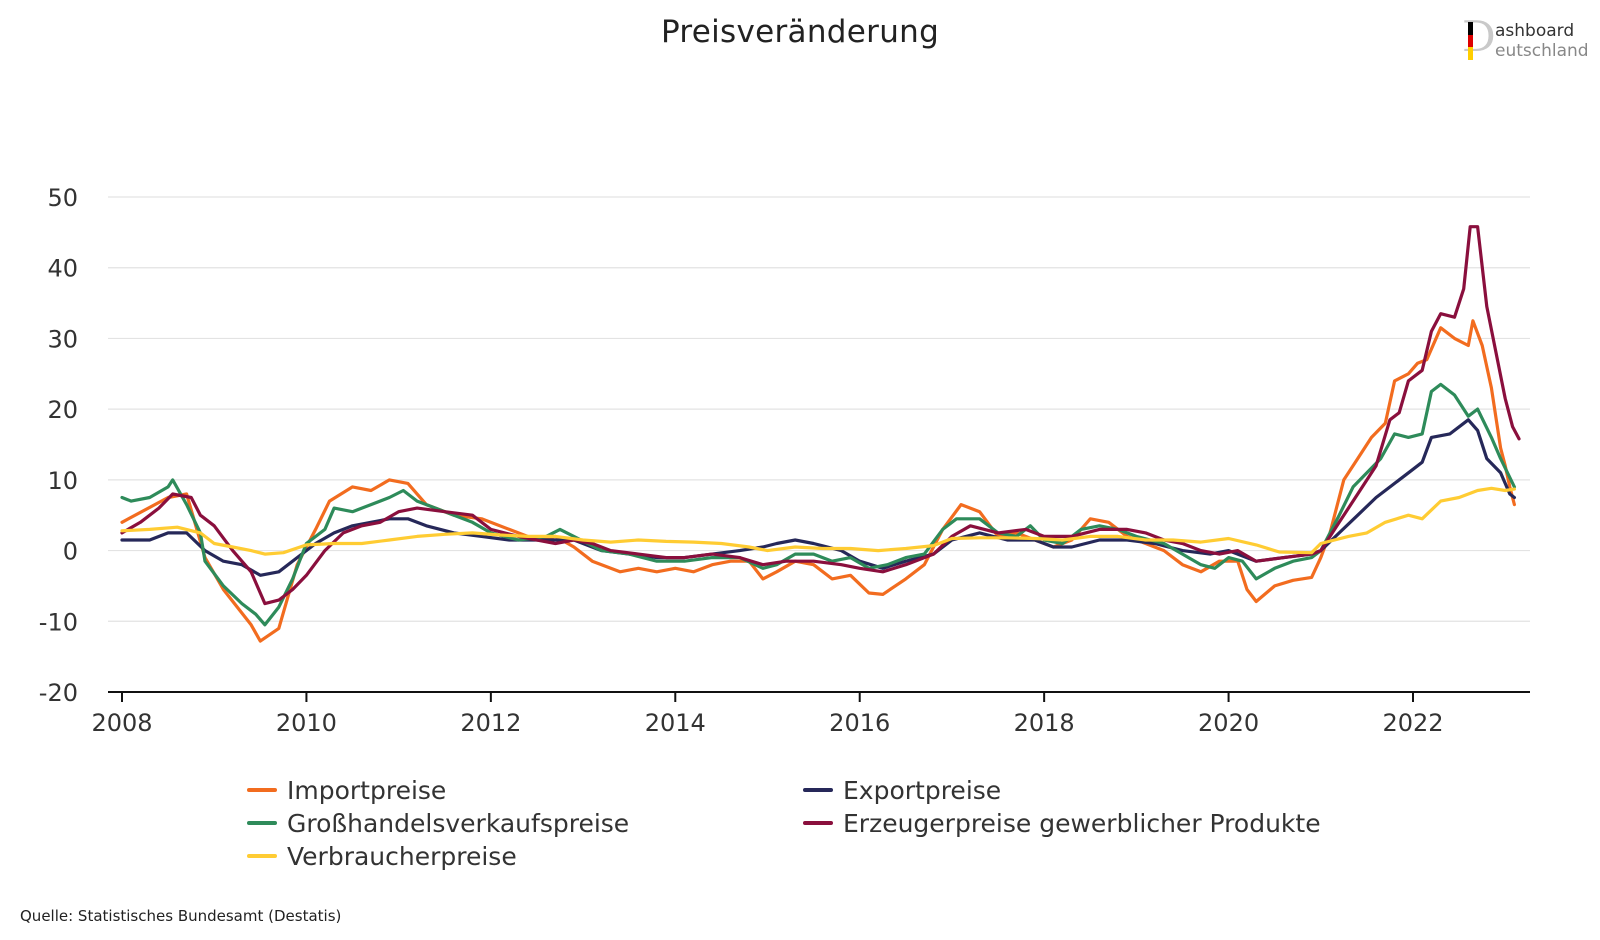 This screenshot has height=940, width=1600. Describe the element at coordinates (62, 198) in the screenshot. I see `y-tick-label: 50` at that location.